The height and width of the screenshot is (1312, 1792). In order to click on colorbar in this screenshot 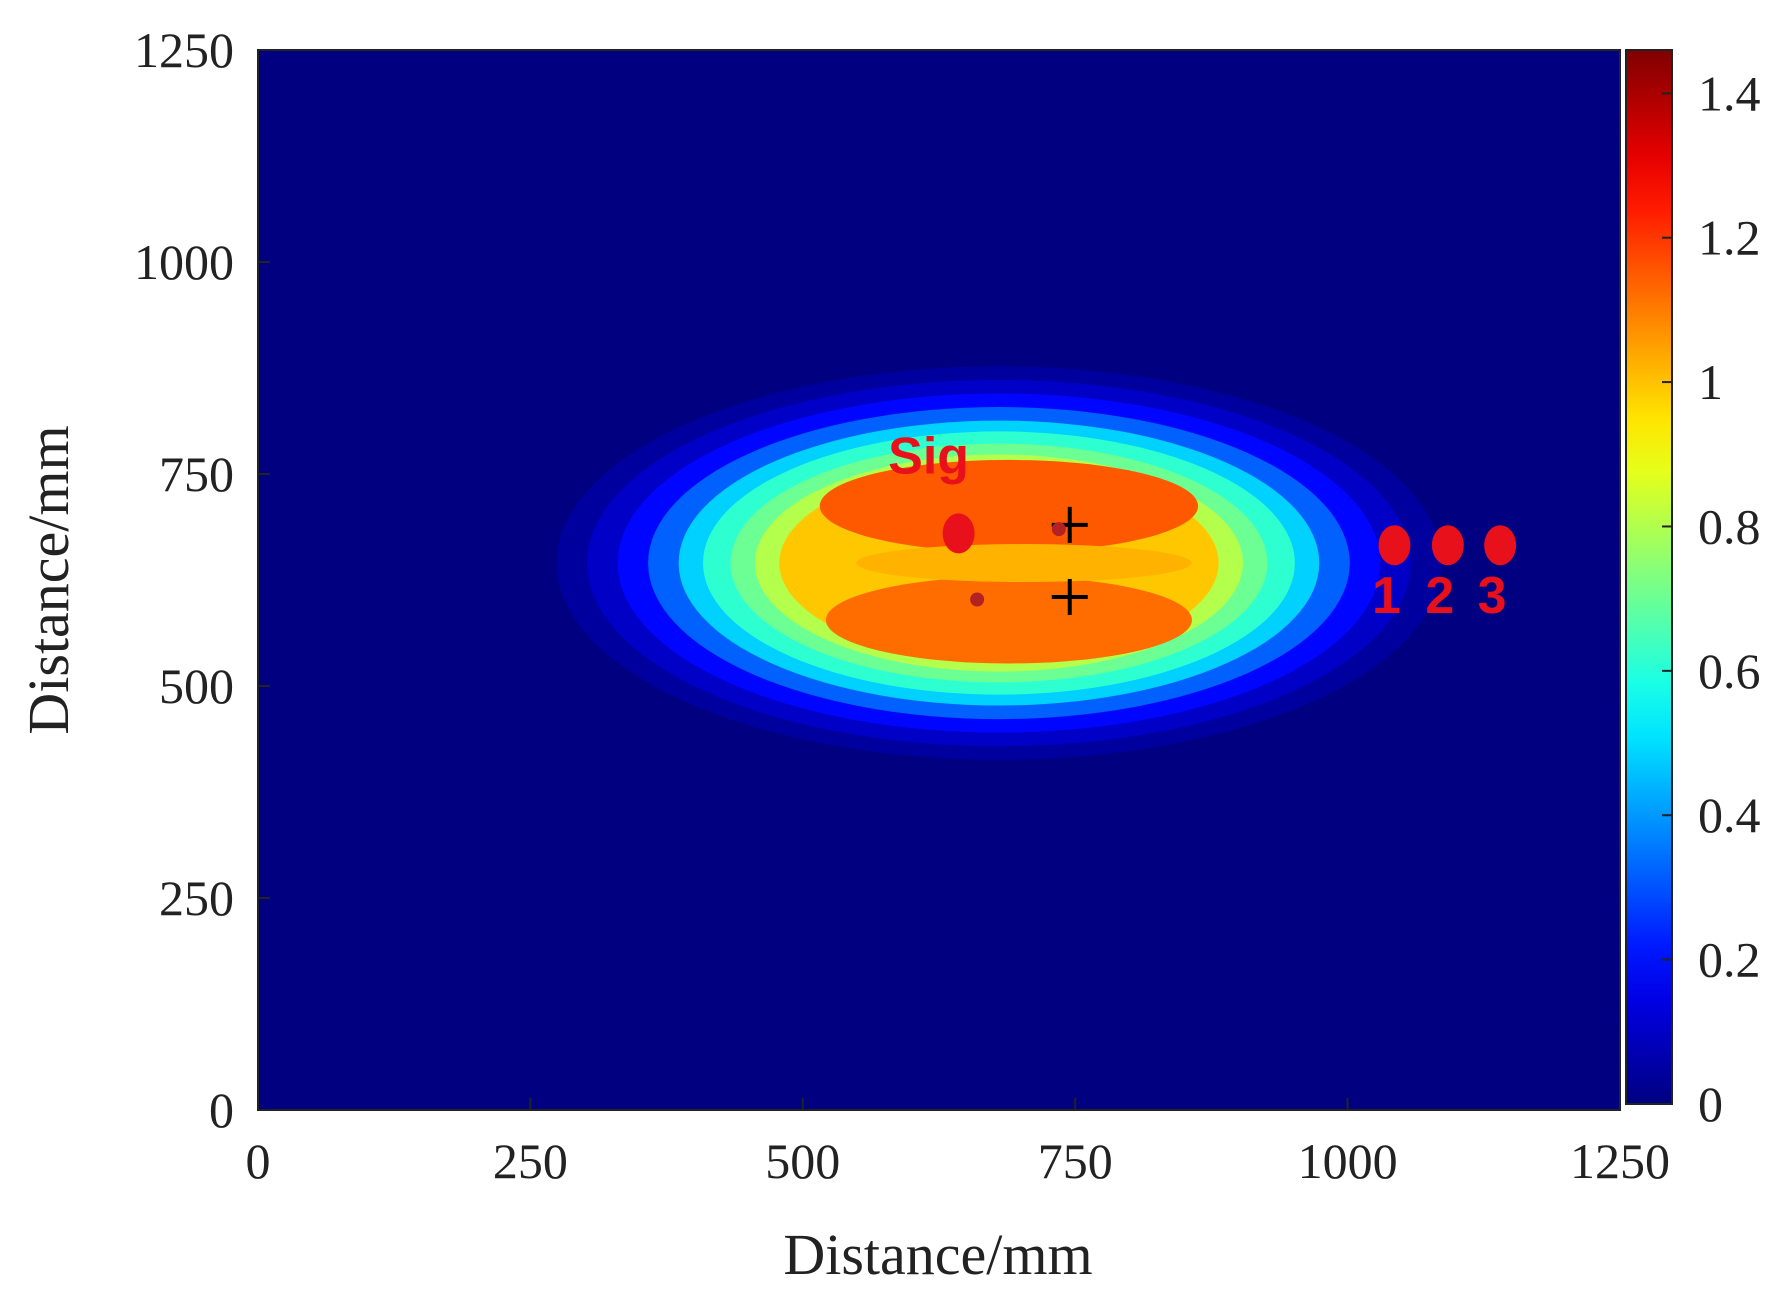, I will do `click(1649, 577)`.